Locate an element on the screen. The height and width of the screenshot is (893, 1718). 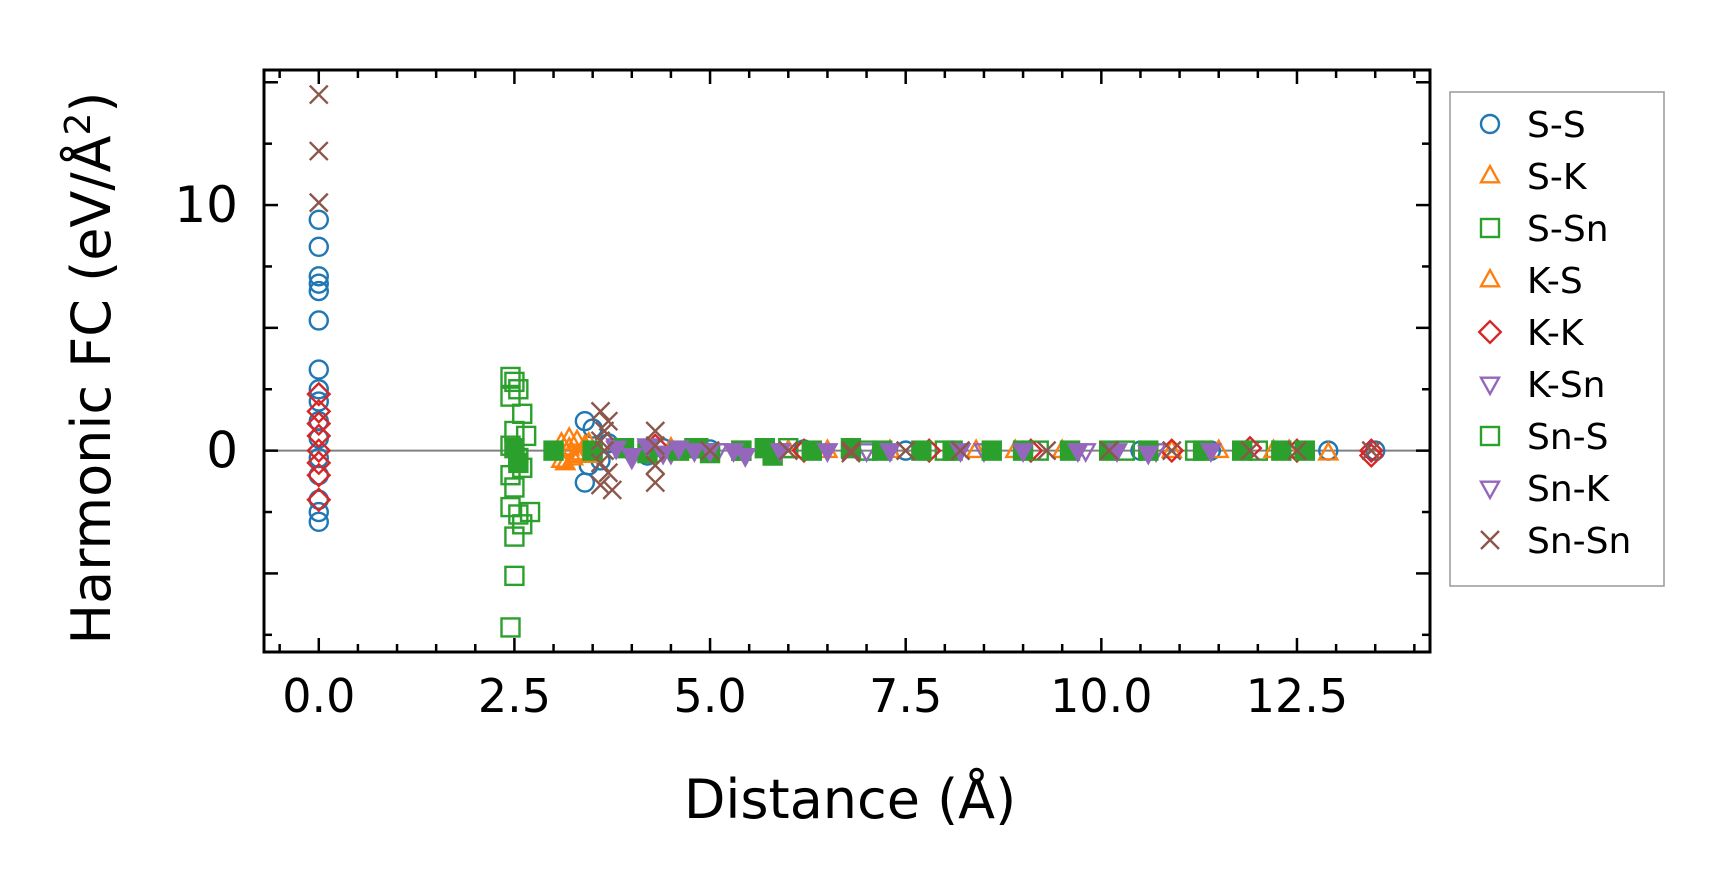
y-tick-label: 0 is located at coordinates (222, 451).